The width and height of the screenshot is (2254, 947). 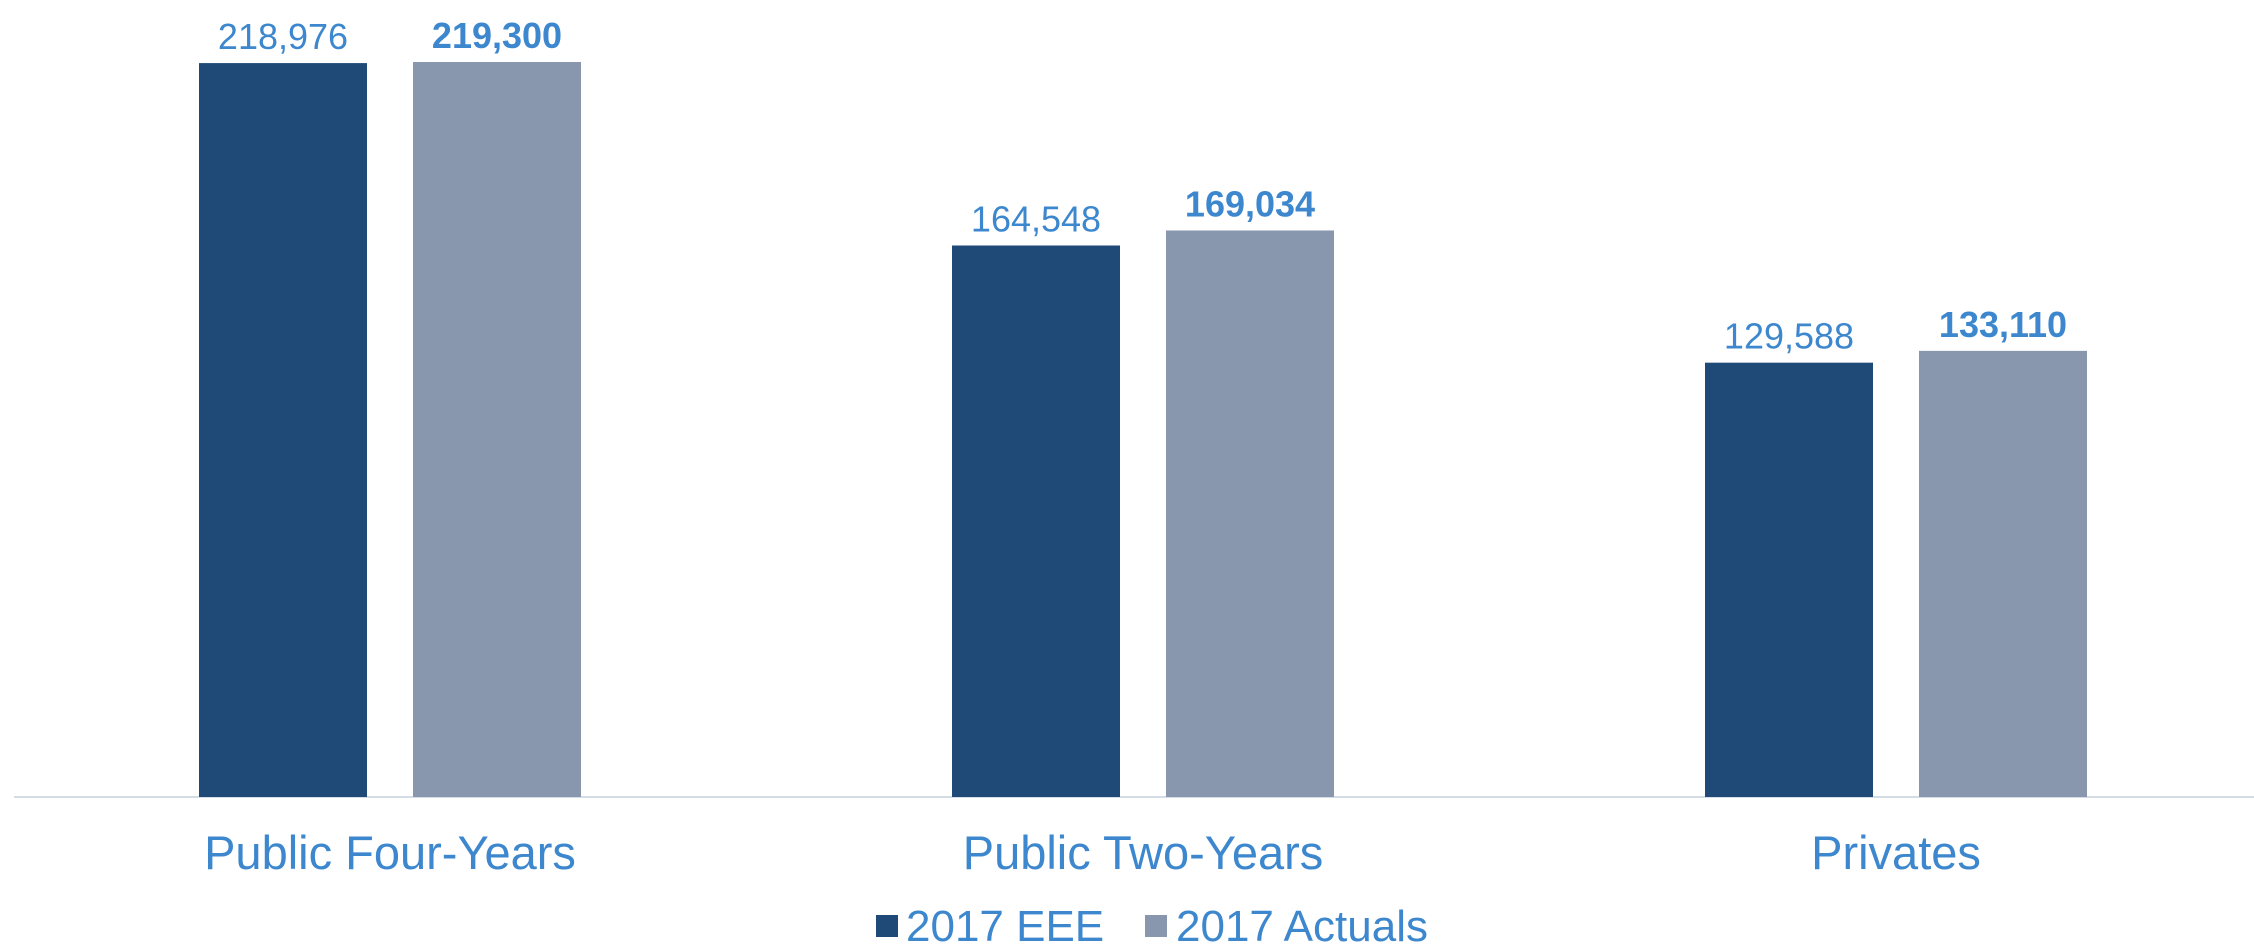 What do you see at coordinates (390, 852) in the screenshot?
I see `category-label-public-four-years: Public Four-Years` at bounding box center [390, 852].